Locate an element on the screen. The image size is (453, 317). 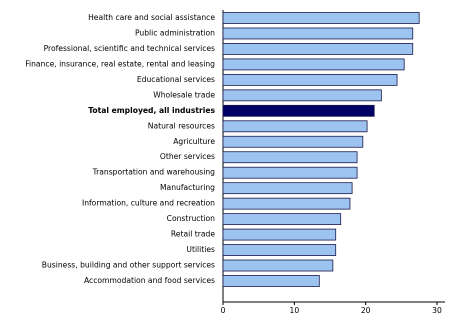
x-tick-label: 20 is located at coordinates (366, 310).